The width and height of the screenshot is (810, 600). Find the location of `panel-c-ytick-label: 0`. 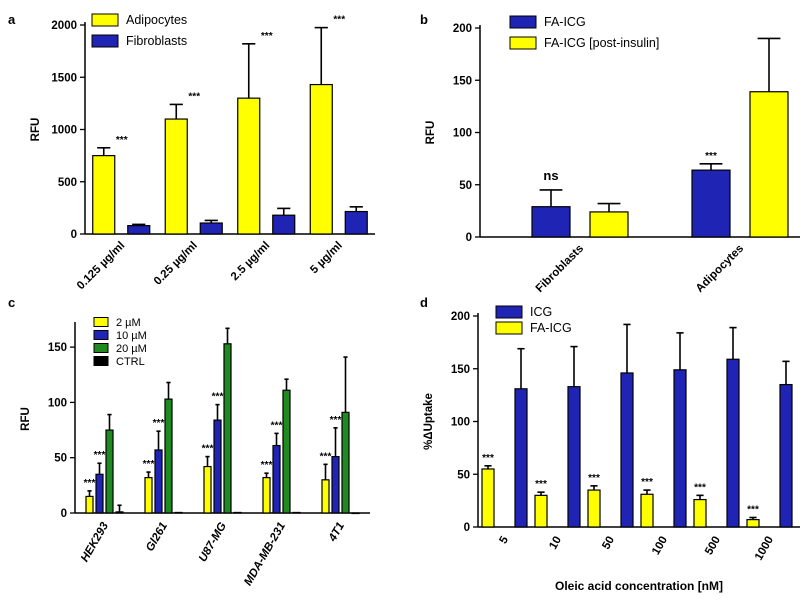

panel-c-ytick-label: 0 is located at coordinates (64, 514).